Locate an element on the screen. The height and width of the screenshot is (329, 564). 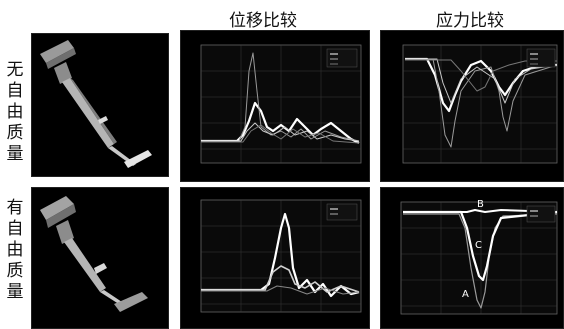
model-render-without-free-mass is located at coordinates (100, 105).